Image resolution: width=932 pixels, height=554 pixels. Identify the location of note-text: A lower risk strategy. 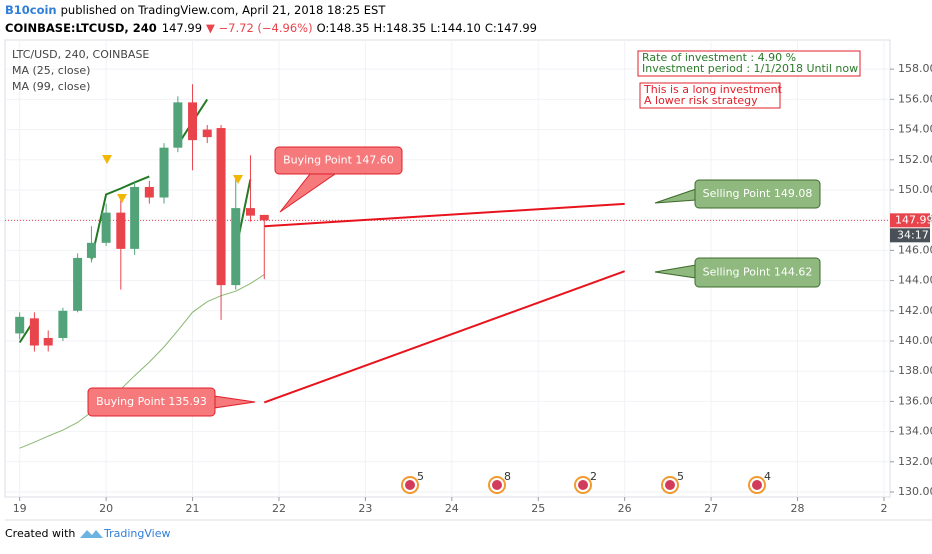
(701, 100).